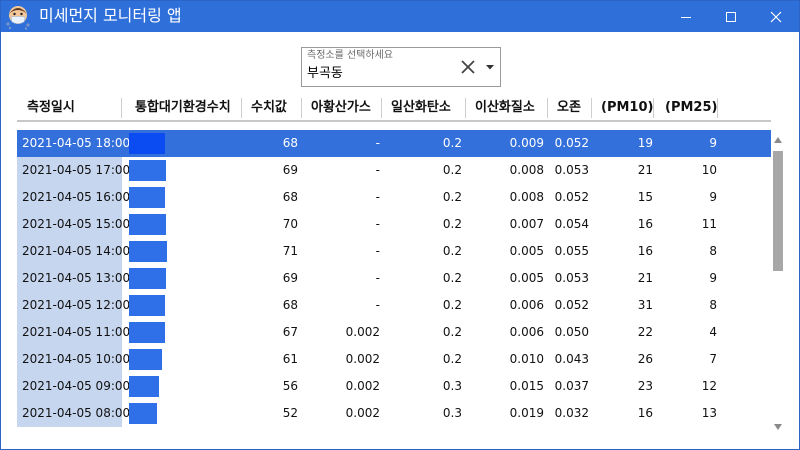  I want to click on column-header-so2: 아황산가스, so click(341, 107).